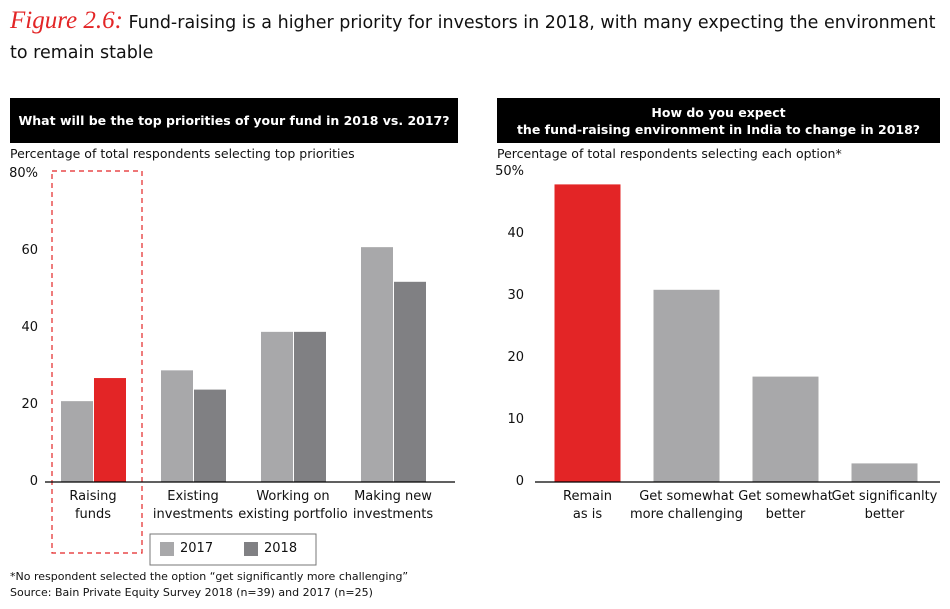 The width and height of the screenshot is (950, 609). What do you see at coordinates (97, 362) in the screenshot?
I see `highlight-frame` at bounding box center [97, 362].